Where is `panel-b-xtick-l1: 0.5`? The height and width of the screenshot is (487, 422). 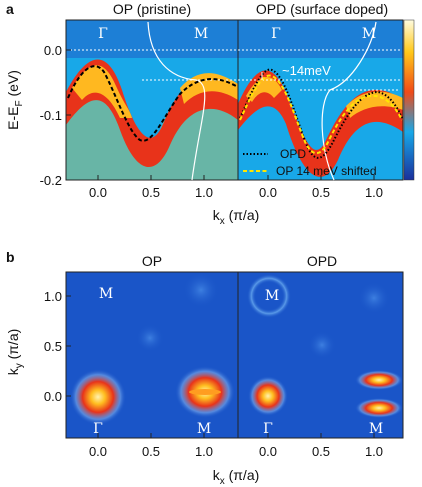
panel-b-xtick-l1: 0.5 is located at coordinates (151, 451).